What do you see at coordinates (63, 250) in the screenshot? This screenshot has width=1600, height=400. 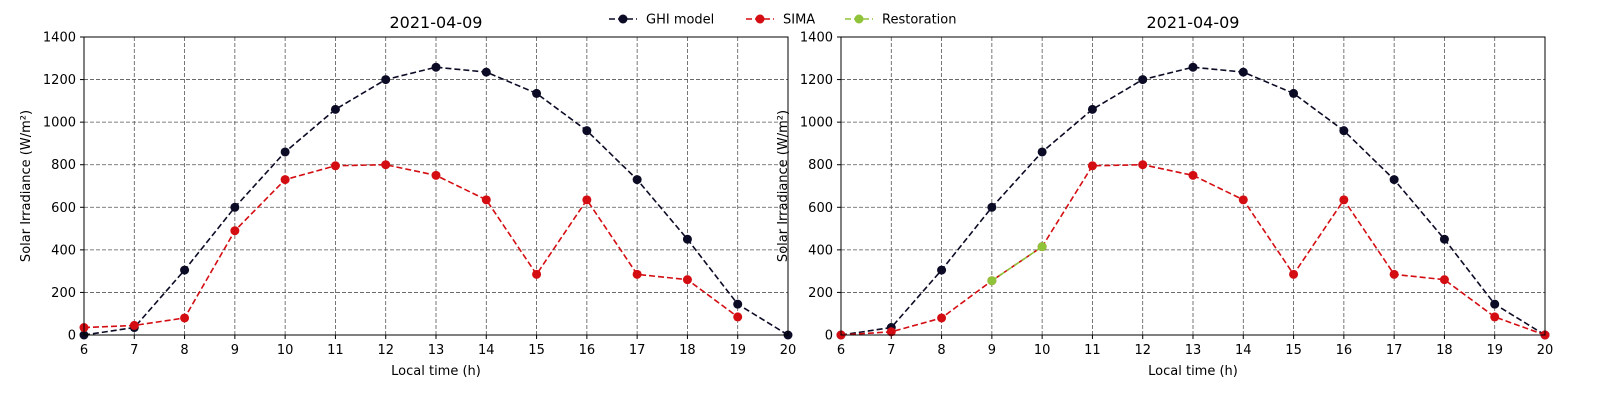 I see `y-tick-label: 400` at bounding box center [63, 250].